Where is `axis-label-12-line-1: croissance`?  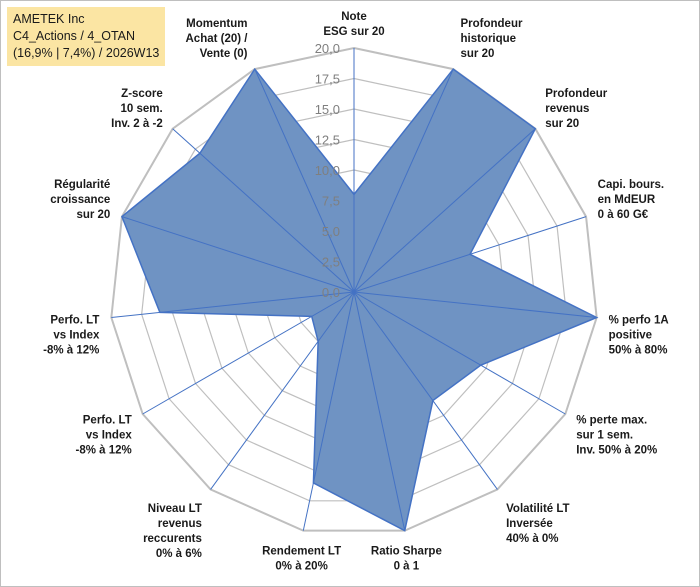 axis-label-12-line-1: croissance is located at coordinates (80, 200).